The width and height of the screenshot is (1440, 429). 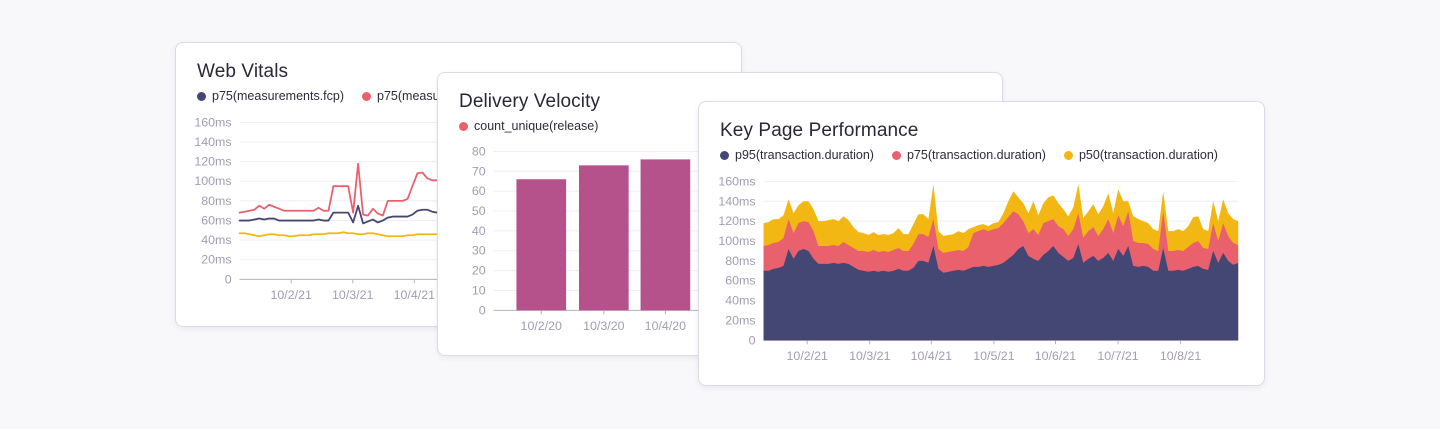 What do you see at coordinates (536, 126) in the screenshot?
I see `legend-label: count_unique(release)` at bounding box center [536, 126].